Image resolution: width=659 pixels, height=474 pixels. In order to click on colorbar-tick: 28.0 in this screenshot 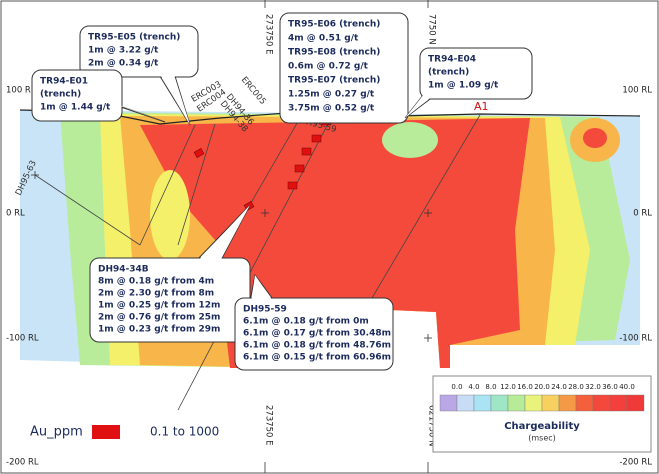, I will do `click(576, 387)`.